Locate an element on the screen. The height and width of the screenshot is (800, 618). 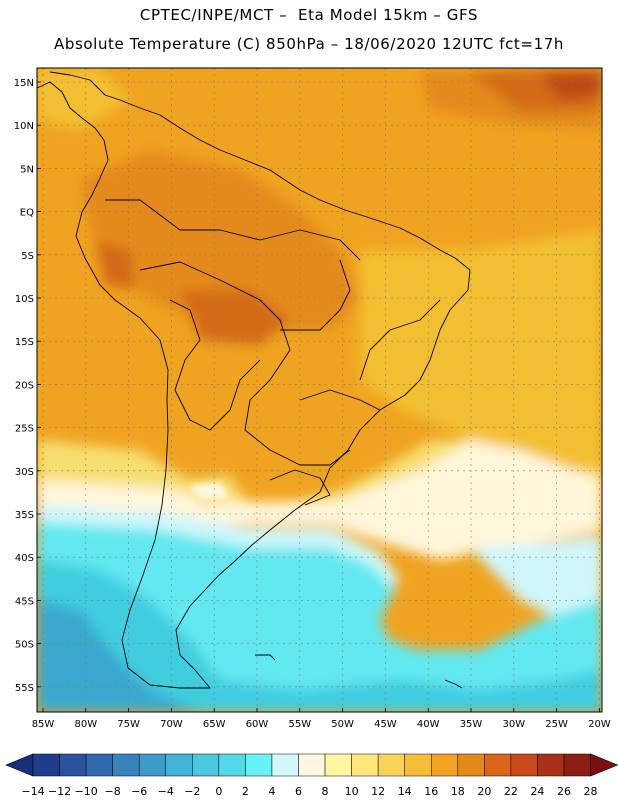
lon-label: 20W is located at coordinates (599, 724).